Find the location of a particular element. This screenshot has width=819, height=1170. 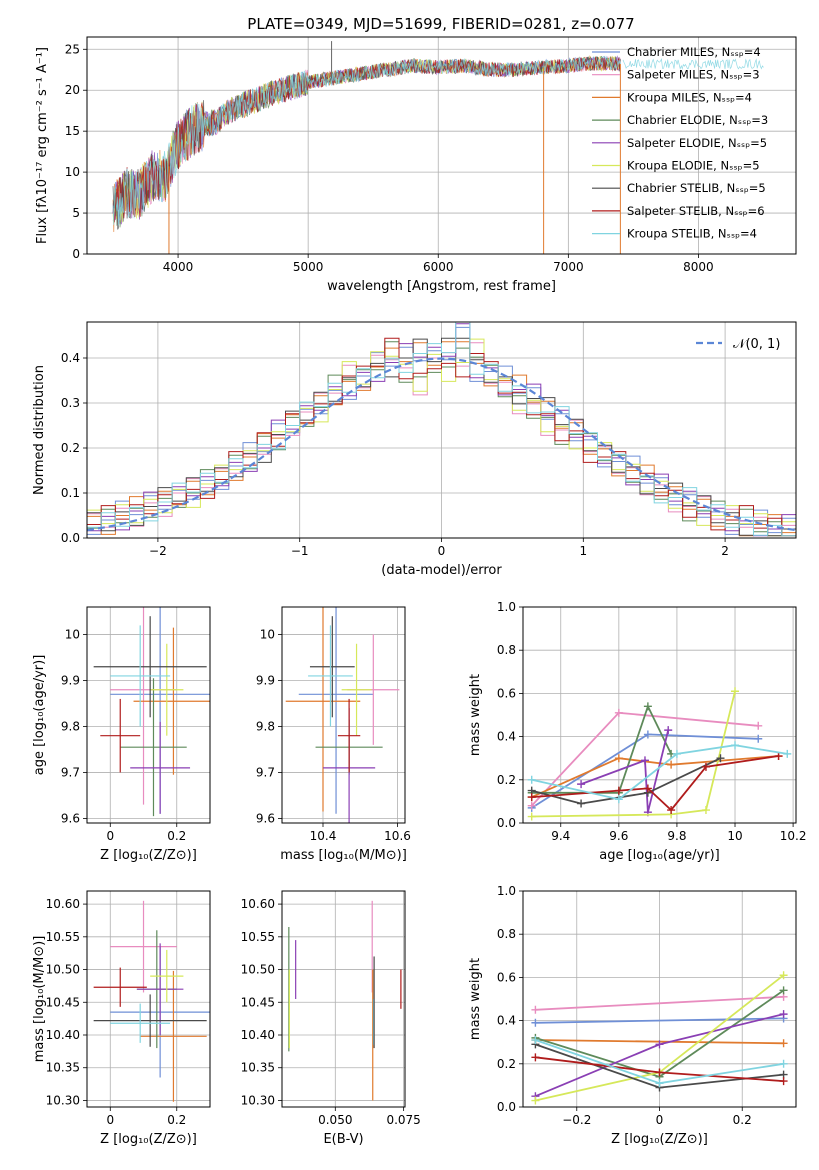

y-tick-label: 0.2 is located at coordinates (506, 1064).